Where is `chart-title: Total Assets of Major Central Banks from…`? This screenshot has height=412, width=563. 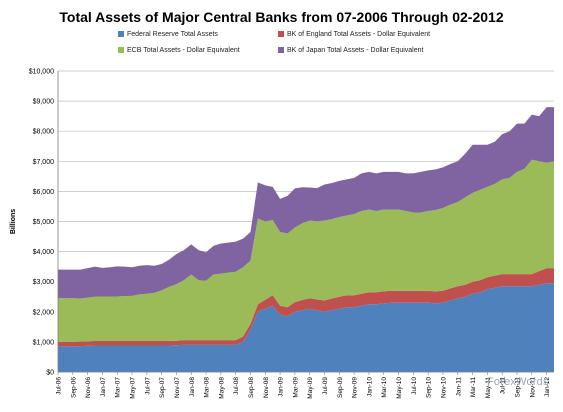 chart-title: Total Assets of Major Central Banks from… is located at coordinates (281, 17).